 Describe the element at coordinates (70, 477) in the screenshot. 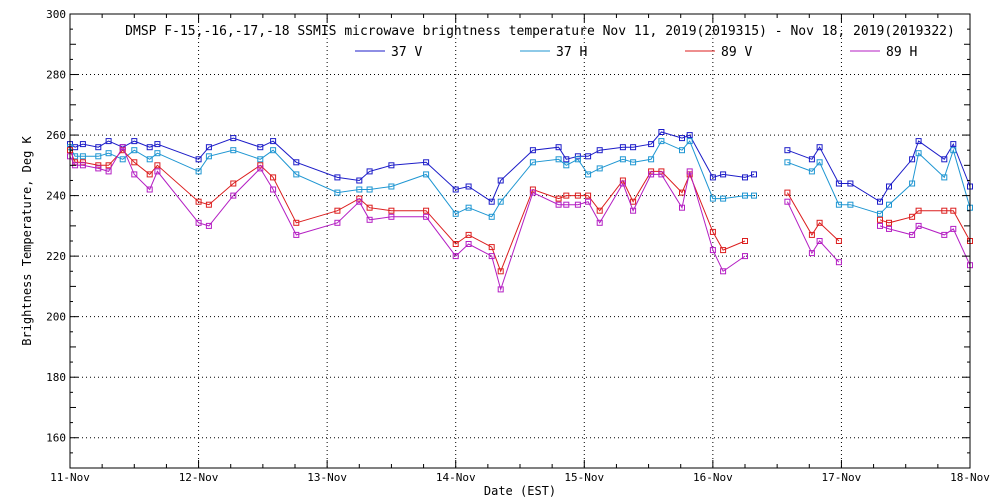

I see `x-tick-label: 11-Nov` at that location.